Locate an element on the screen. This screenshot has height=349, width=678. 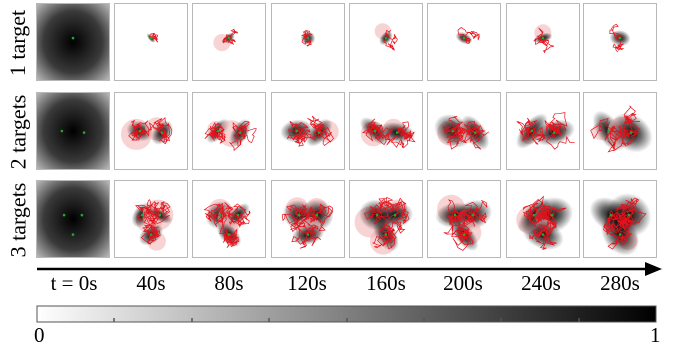
panel-r1-c2 is located at coordinates (151, 42).